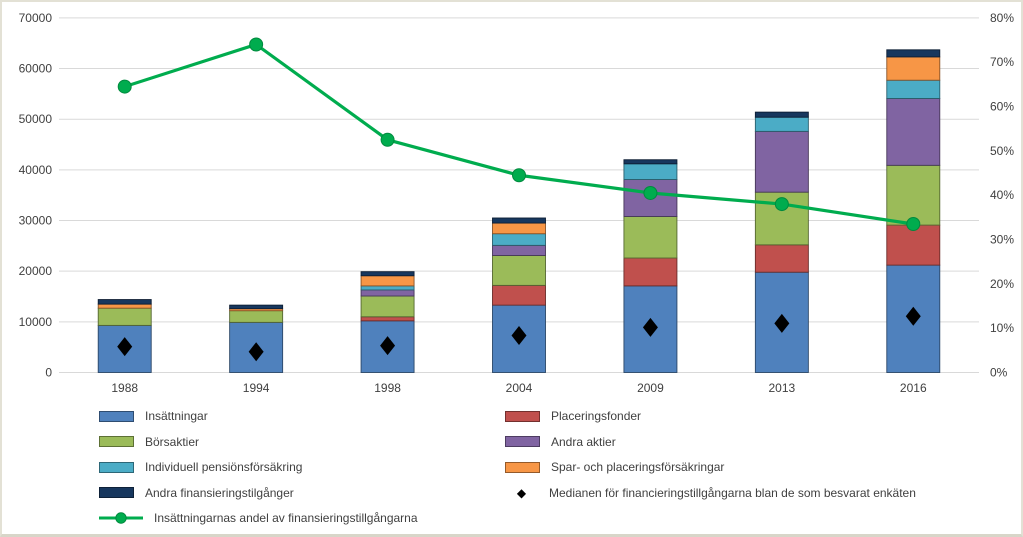  Describe the element at coordinates (1002, 240) in the screenshot. I see `right-axis-tick: 30%` at that location.